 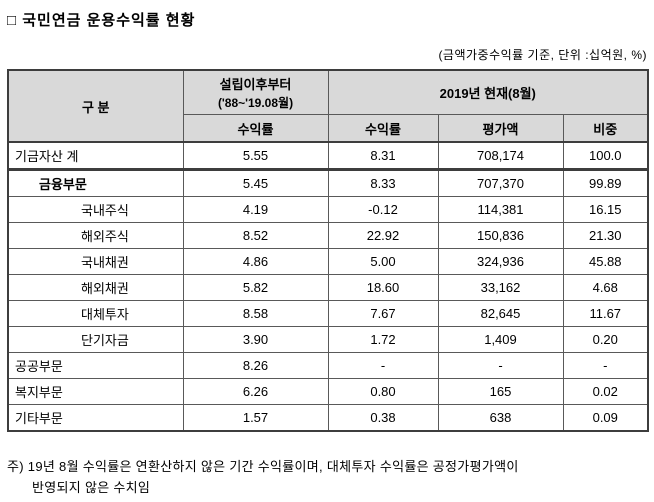 I want to click on cell-value: 165, so click(x=500, y=391).